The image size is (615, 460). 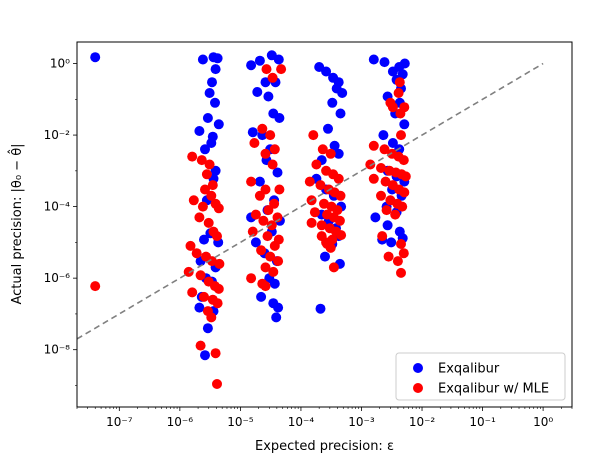 What do you see at coordinates (16, 223) in the screenshot?
I see `y-axis-label: Actual precision: |θ₀ − θ̂|` at bounding box center [16, 223].